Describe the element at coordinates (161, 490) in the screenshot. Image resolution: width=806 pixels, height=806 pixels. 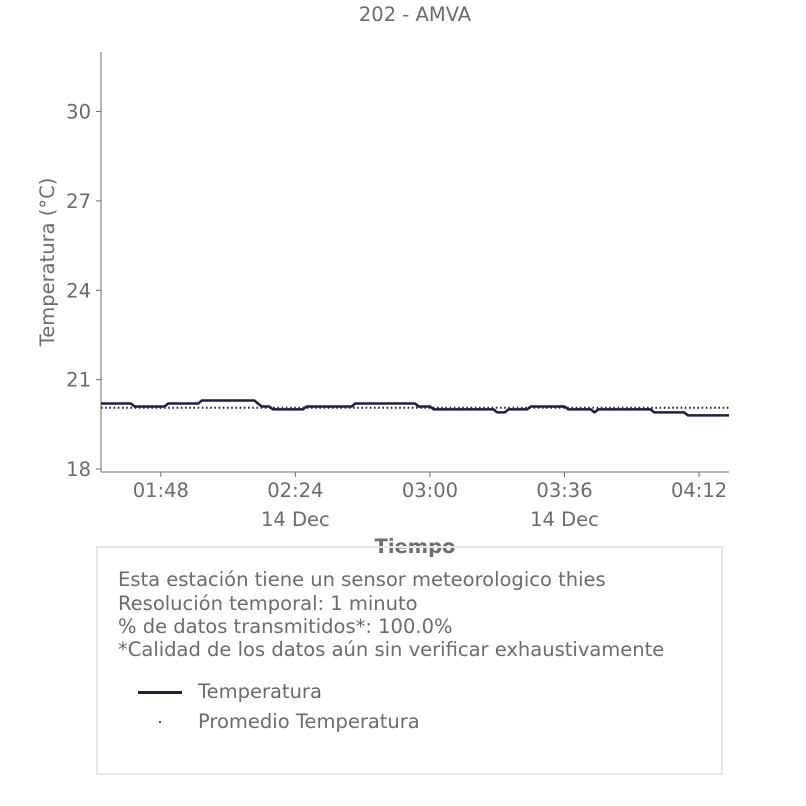
I see `x-tick-label: 01:48` at that location.